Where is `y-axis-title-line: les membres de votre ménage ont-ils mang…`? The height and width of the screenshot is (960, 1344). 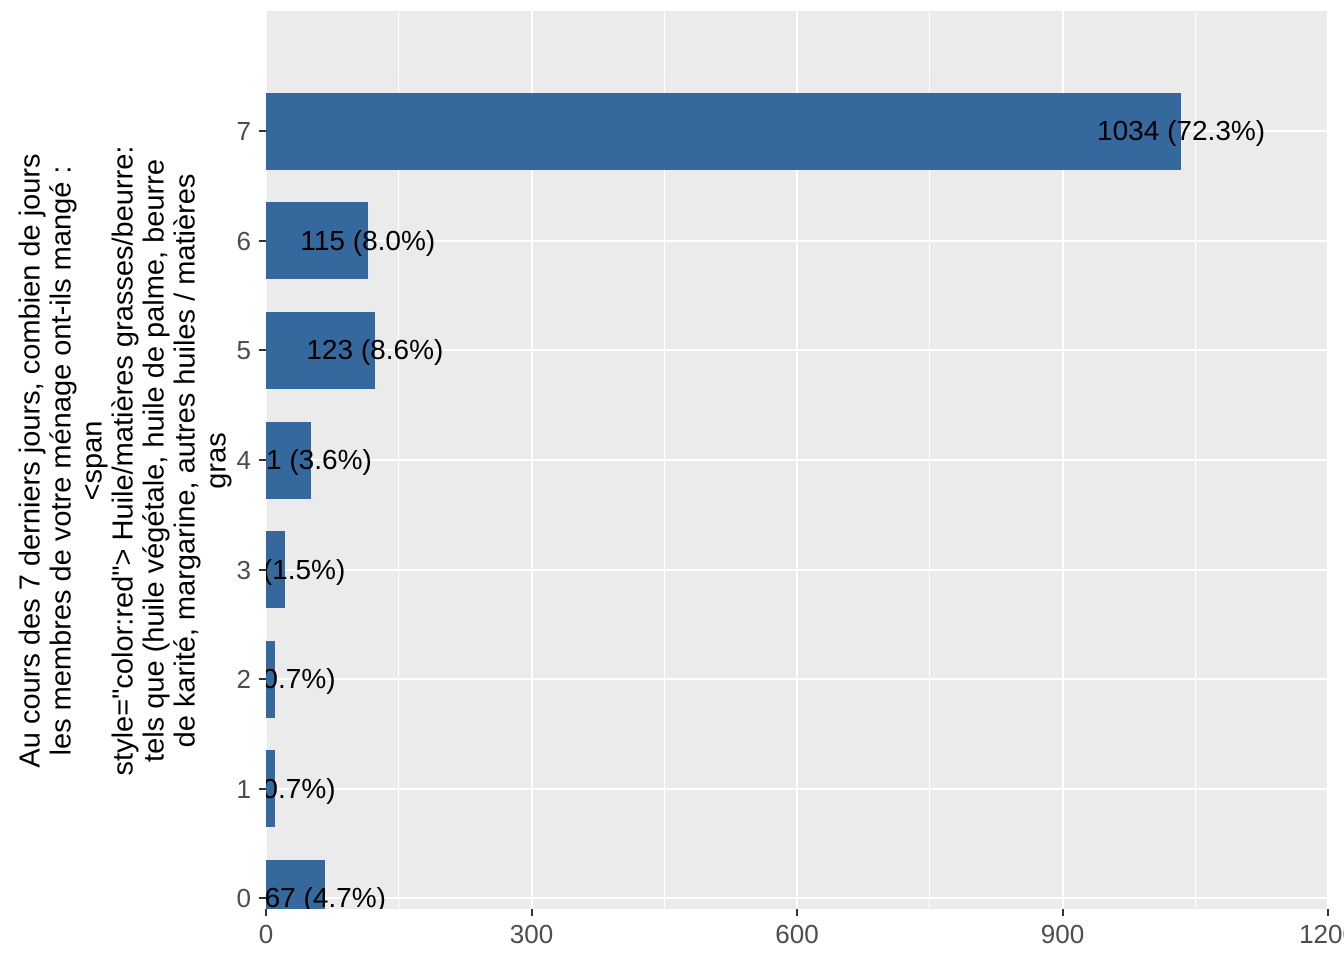
y-axis-title-line: les membres de votre ménage ont-ils mang… is located at coordinates (61, 460).